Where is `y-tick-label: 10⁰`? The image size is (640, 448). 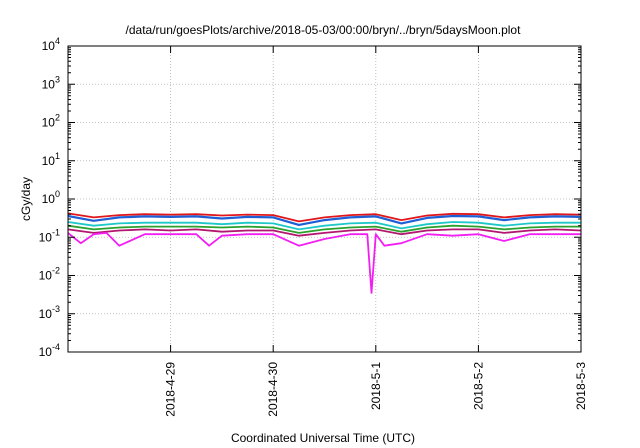
y-tick-label: 10⁰ is located at coordinates (51, 197).